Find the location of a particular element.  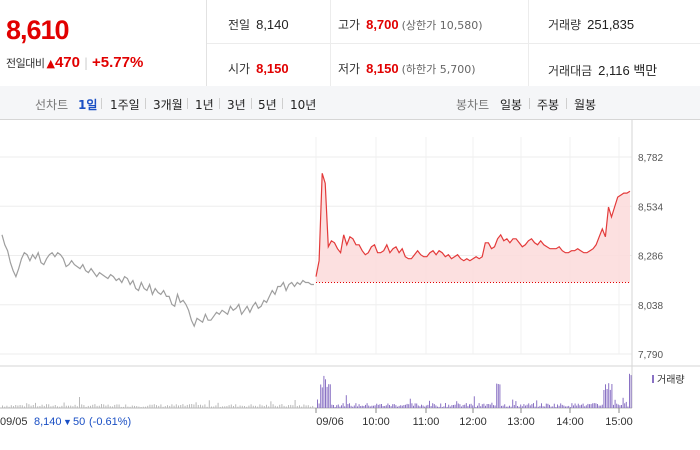

summary-col-divider is located at coordinates (330, 43).